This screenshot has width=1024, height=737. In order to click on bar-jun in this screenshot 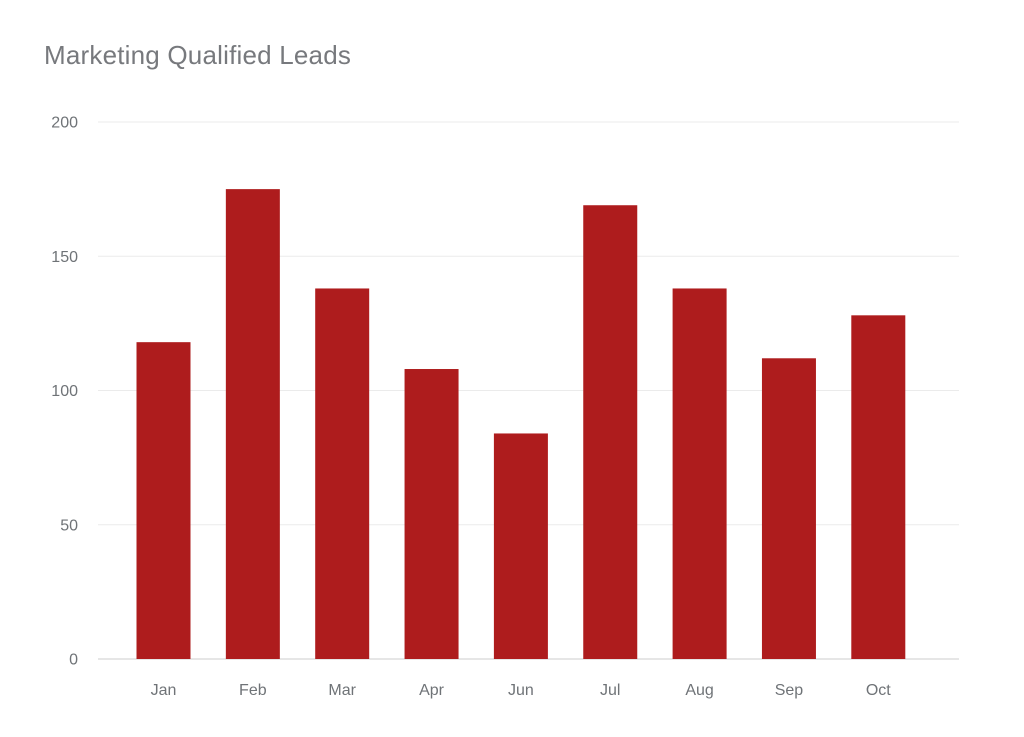, I will do `click(520, 546)`.